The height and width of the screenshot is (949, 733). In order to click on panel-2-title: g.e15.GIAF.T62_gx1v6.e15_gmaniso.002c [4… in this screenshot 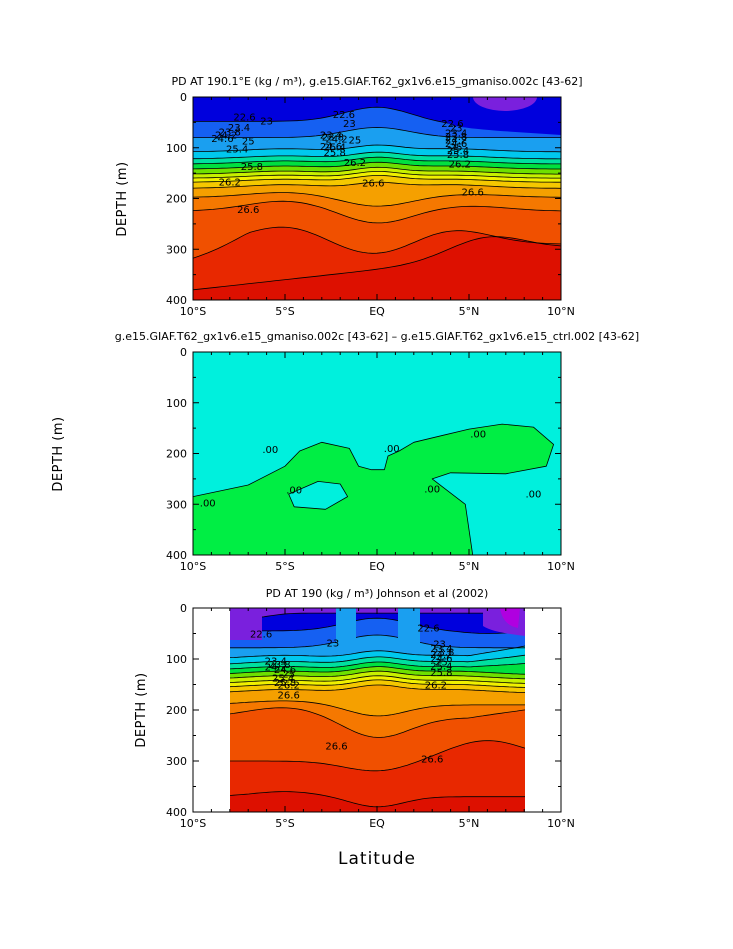, I will do `click(377, 336)`.